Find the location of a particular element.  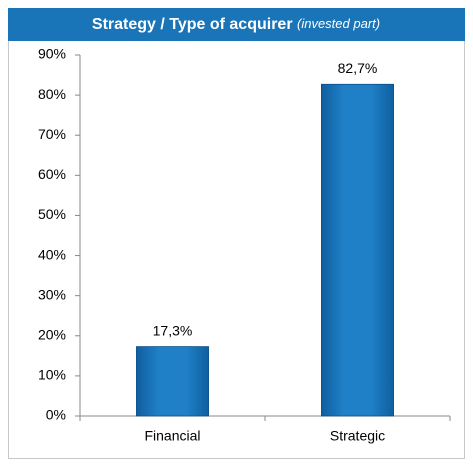

subtitle: (invested part) is located at coordinates (338, 23).